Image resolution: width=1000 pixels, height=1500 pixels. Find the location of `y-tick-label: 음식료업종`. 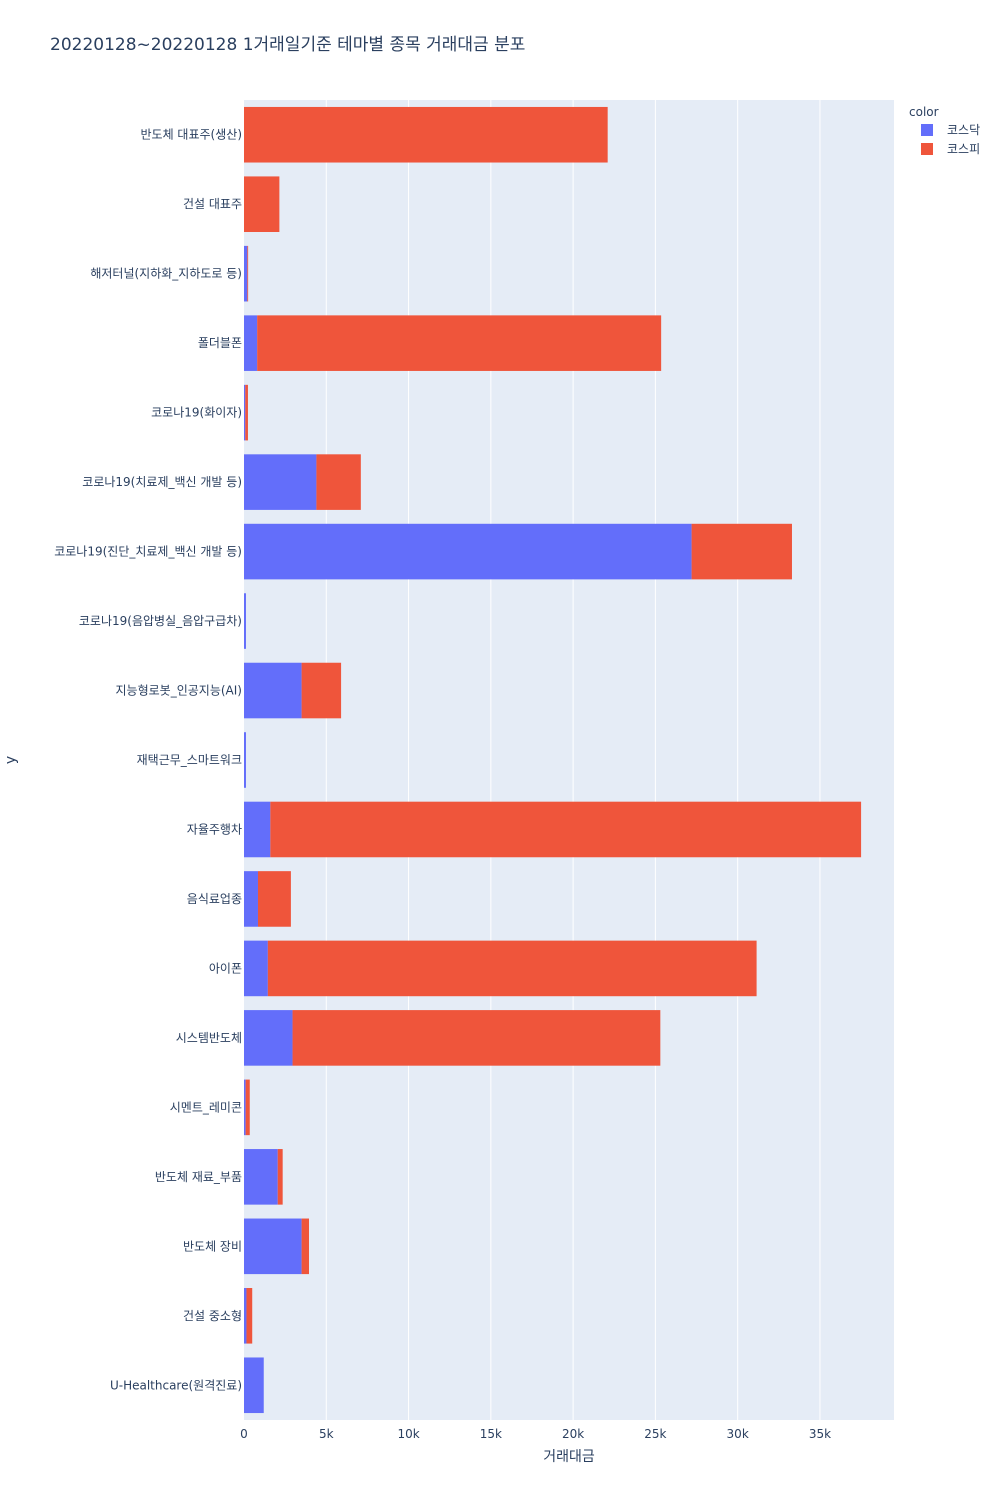

y-tick-label: 음식료업종 is located at coordinates (214, 899).